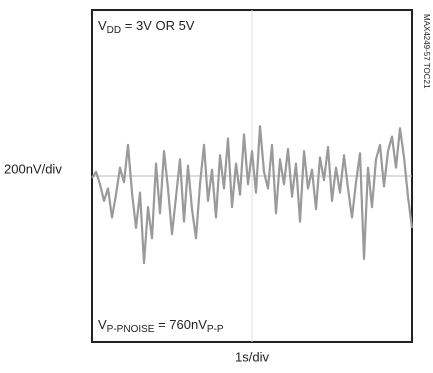 This screenshot has height=373, width=433. Describe the element at coordinates (114, 30) in the screenshot. I see `supply-sub: DD` at that location.